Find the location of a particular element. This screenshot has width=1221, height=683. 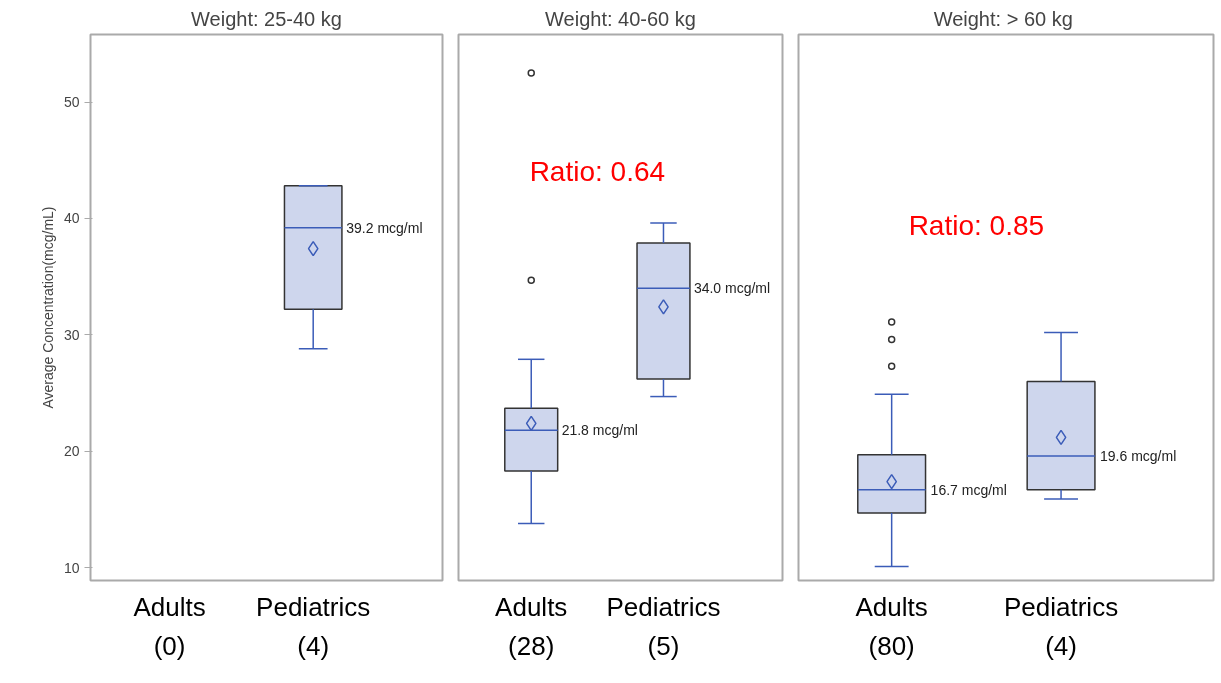

y-axis-title: Average Concentration(mcg/mL) is located at coordinates (47, 307).